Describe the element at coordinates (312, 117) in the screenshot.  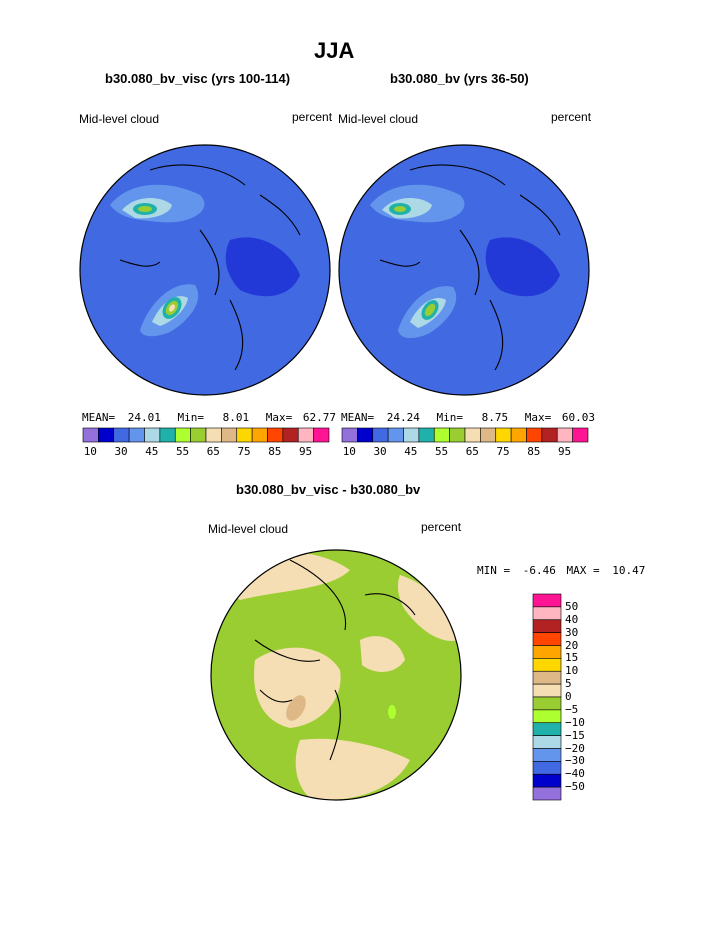
I see `panel1-units-label: percent` at that location.